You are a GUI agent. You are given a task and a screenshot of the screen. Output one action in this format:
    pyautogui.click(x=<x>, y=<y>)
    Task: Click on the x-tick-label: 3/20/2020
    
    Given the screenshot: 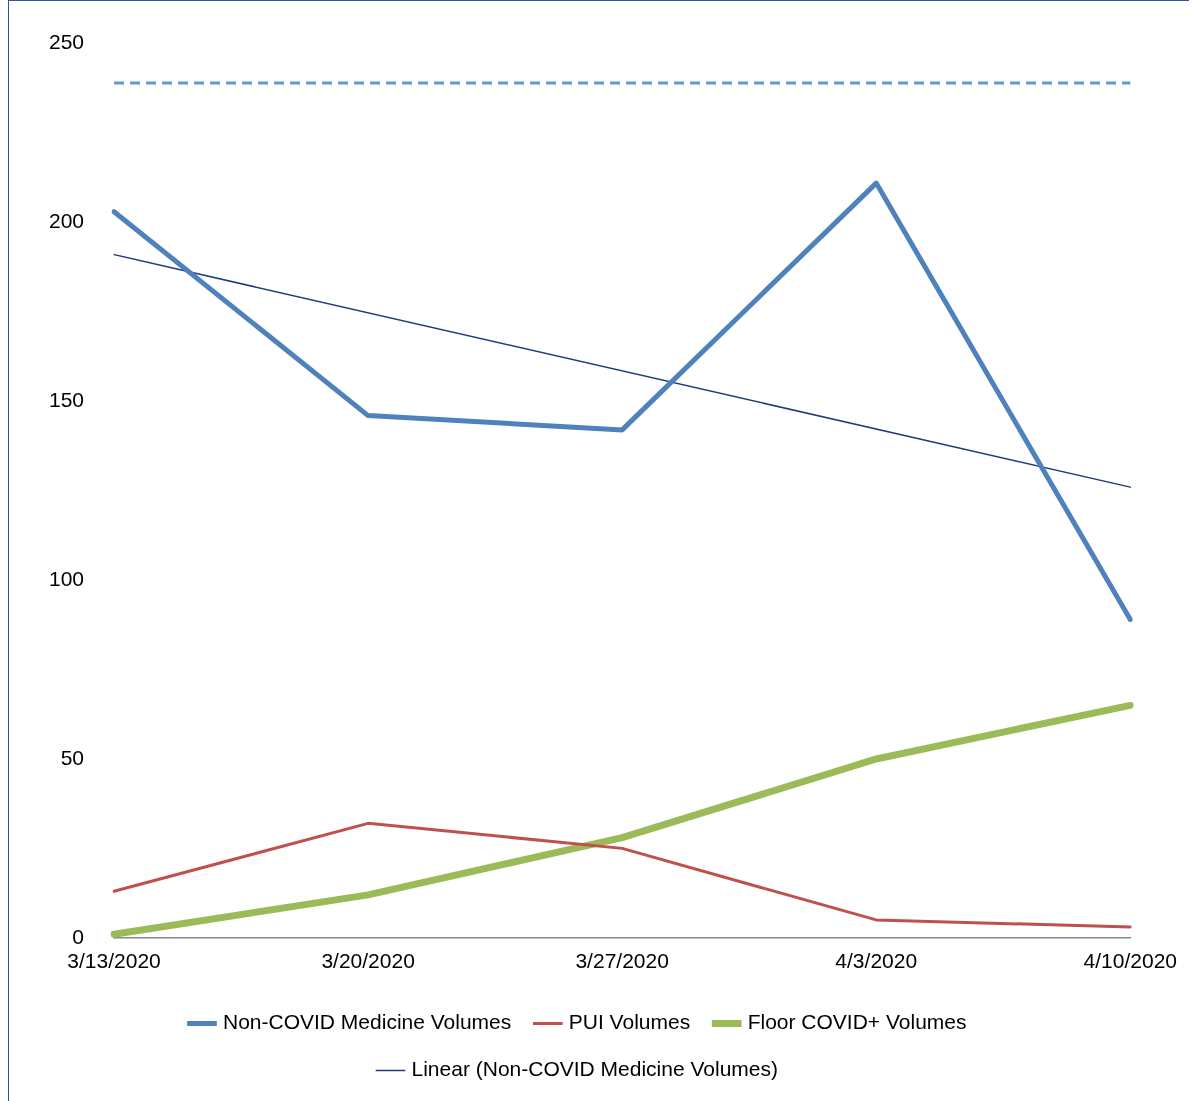 What is the action you would take?
    pyautogui.click(x=368, y=961)
    